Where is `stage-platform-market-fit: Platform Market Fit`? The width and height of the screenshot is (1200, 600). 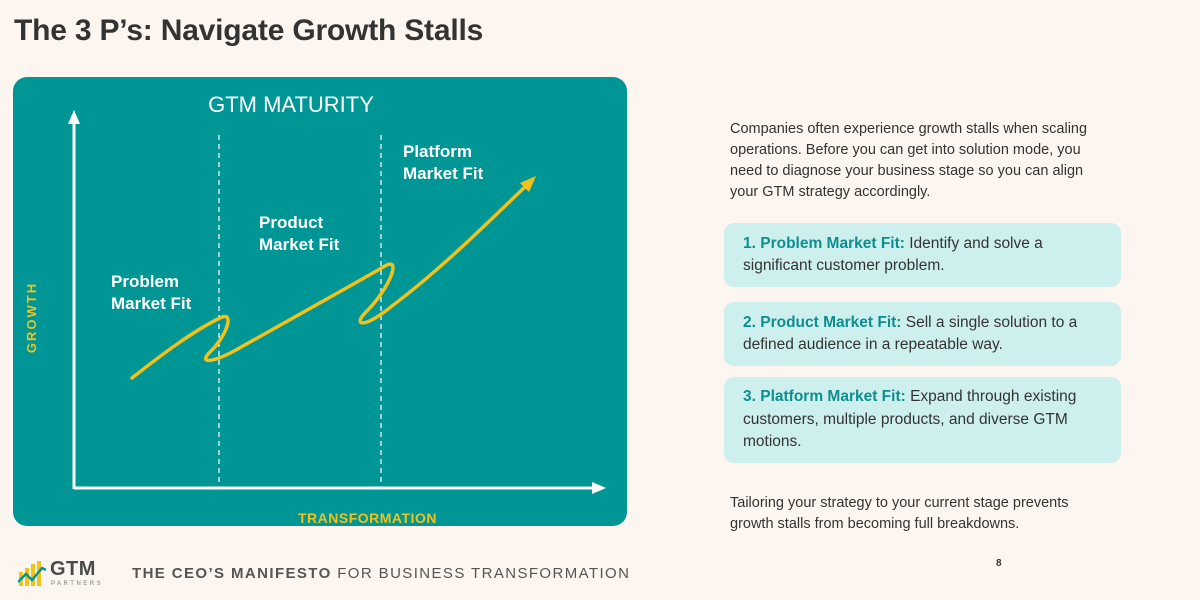 stage-platform-market-fit: Platform Market Fit is located at coordinates (443, 163).